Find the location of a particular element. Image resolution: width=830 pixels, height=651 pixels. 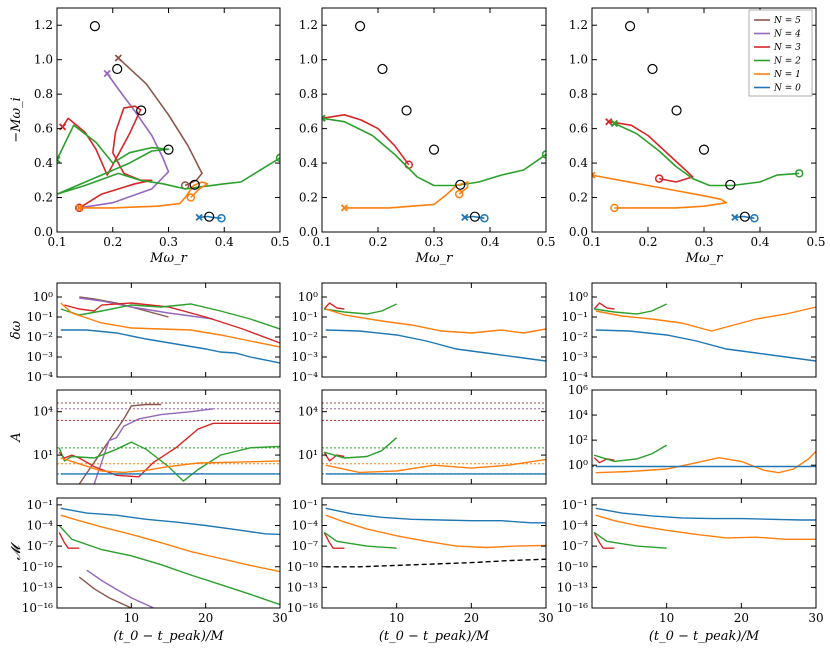

domega-n5 is located at coordinates (124, 307).